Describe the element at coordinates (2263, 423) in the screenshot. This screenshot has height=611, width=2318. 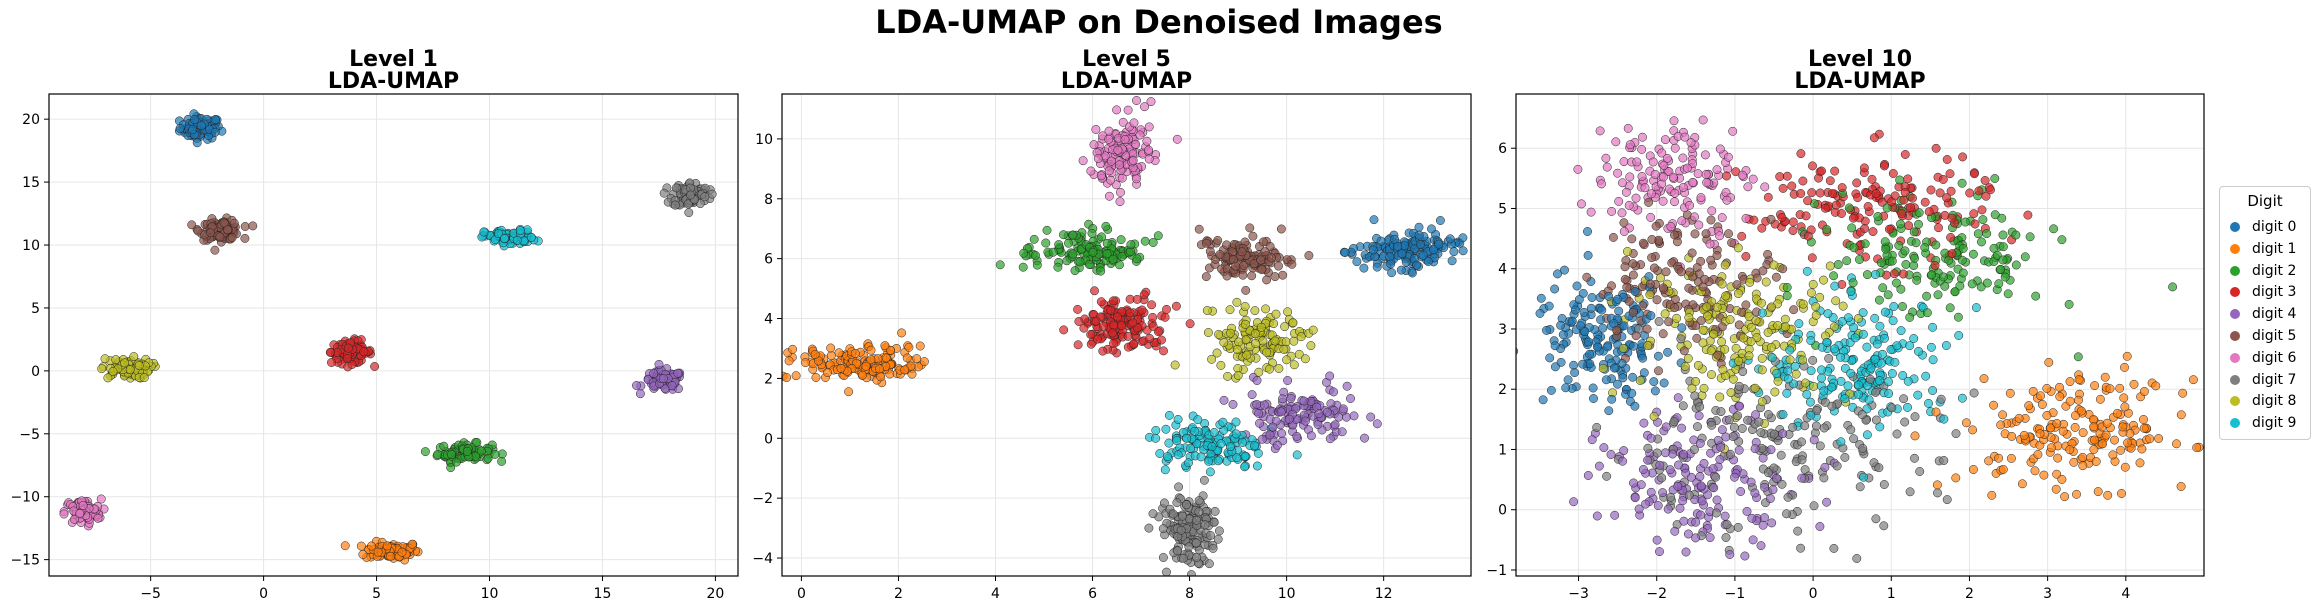
I see `legend-item: digit 9` at that location.